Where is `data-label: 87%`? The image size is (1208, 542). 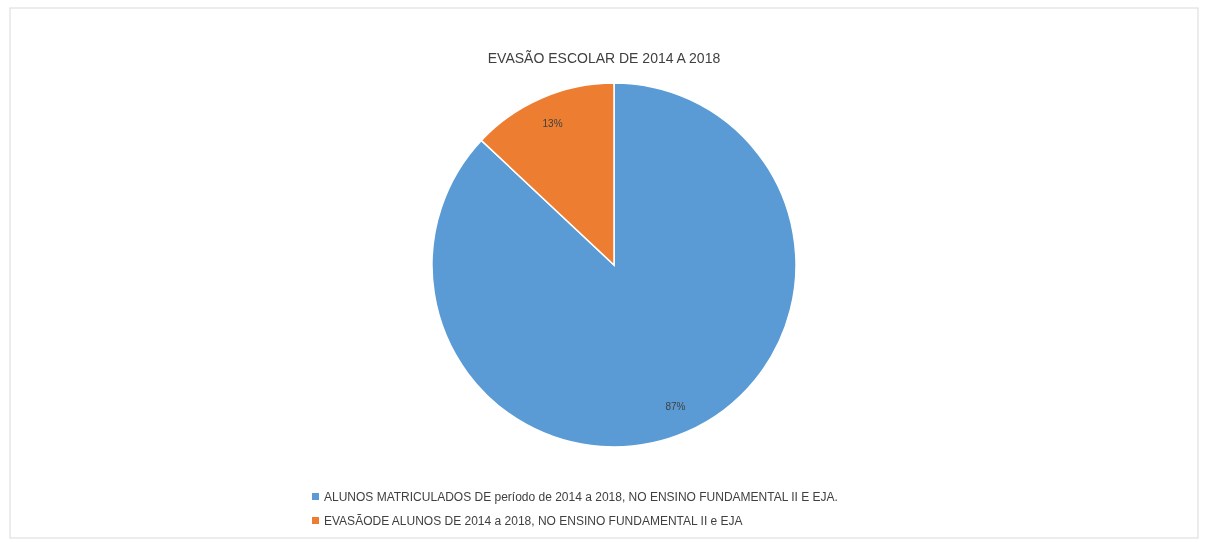
data-label: 87% is located at coordinates (675, 407).